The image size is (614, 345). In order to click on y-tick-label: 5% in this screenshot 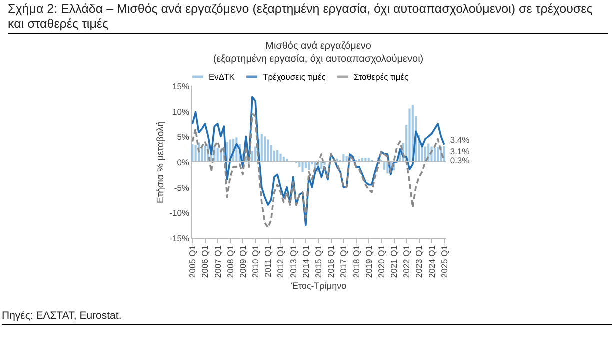, I will do `click(183, 137)`.